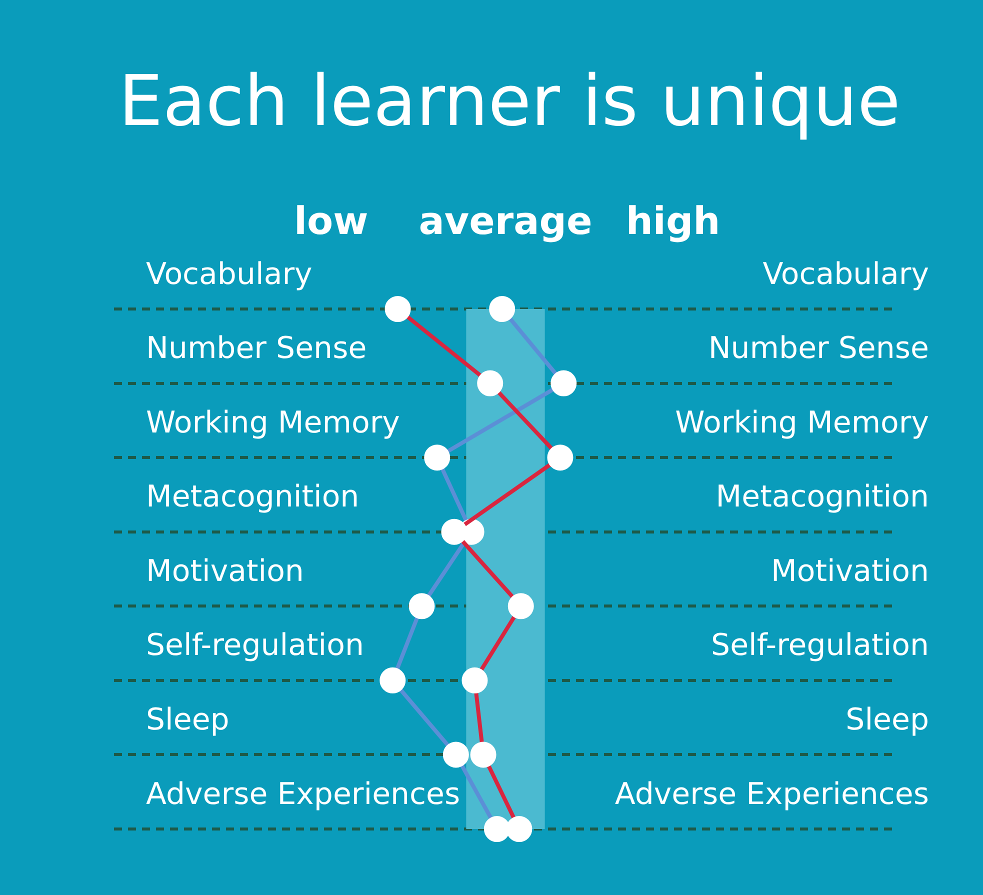 The width and height of the screenshot is (983, 895). I want to click on chart-title: Each learner is unique, so click(509, 101).